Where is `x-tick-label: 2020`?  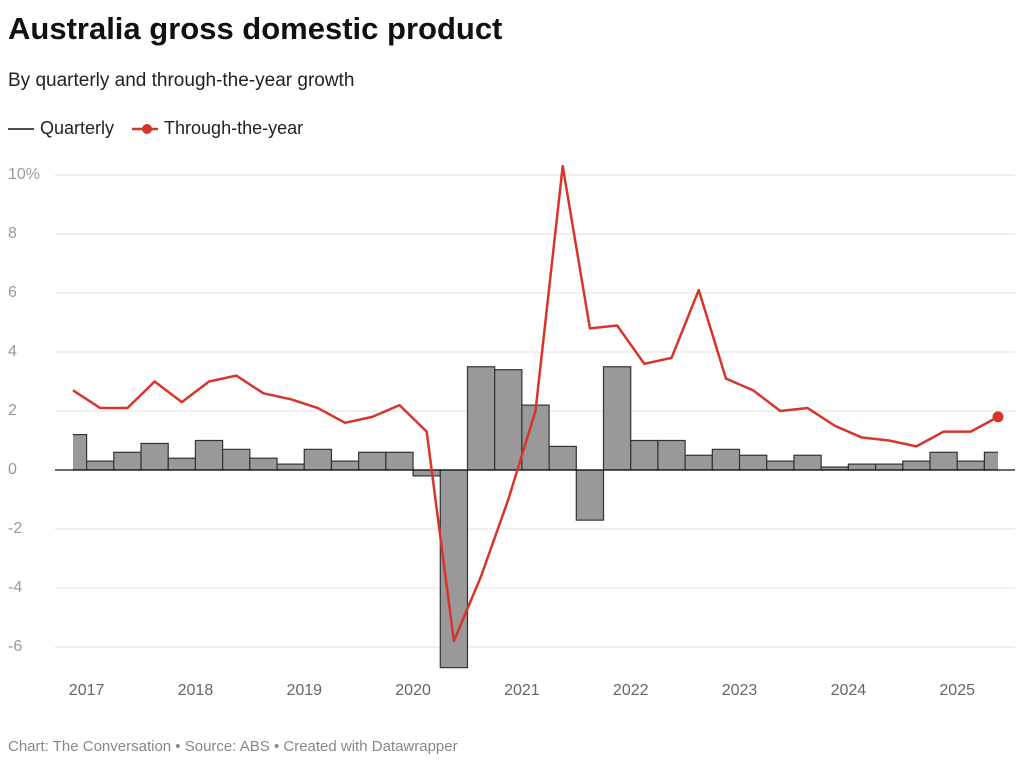
x-tick-label: 2020 is located at coordinates (413, 690).